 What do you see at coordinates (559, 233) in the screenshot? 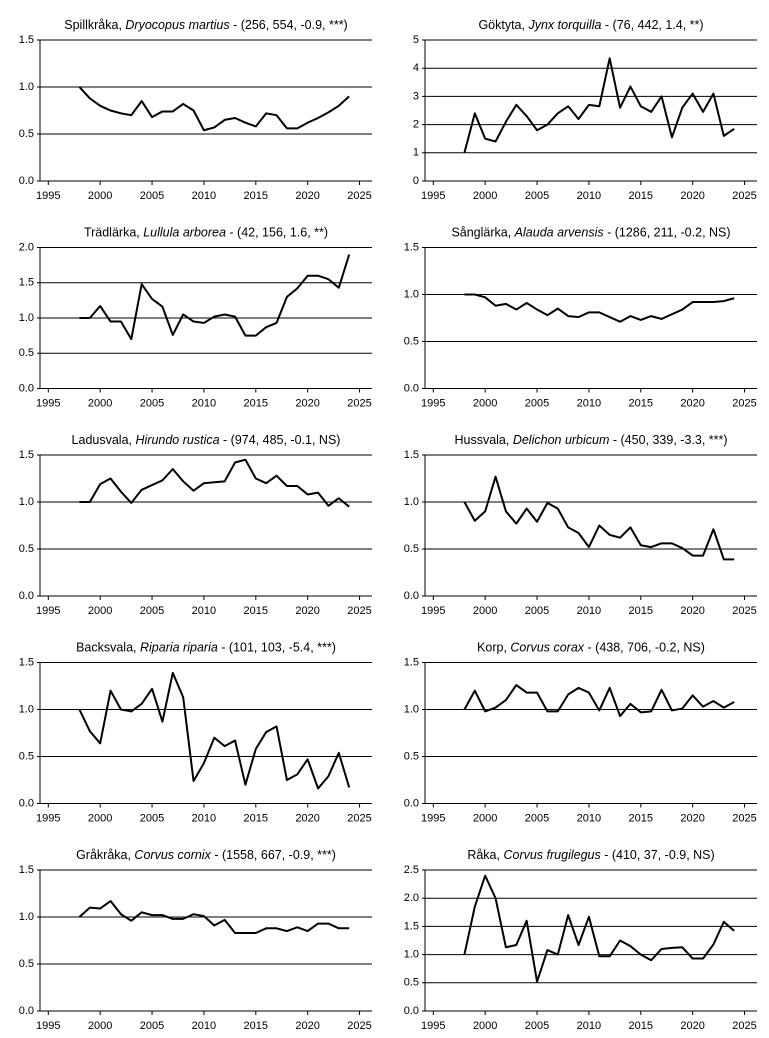
I see `title-part: Alauda arvensis` at bounding box center [559, 233].